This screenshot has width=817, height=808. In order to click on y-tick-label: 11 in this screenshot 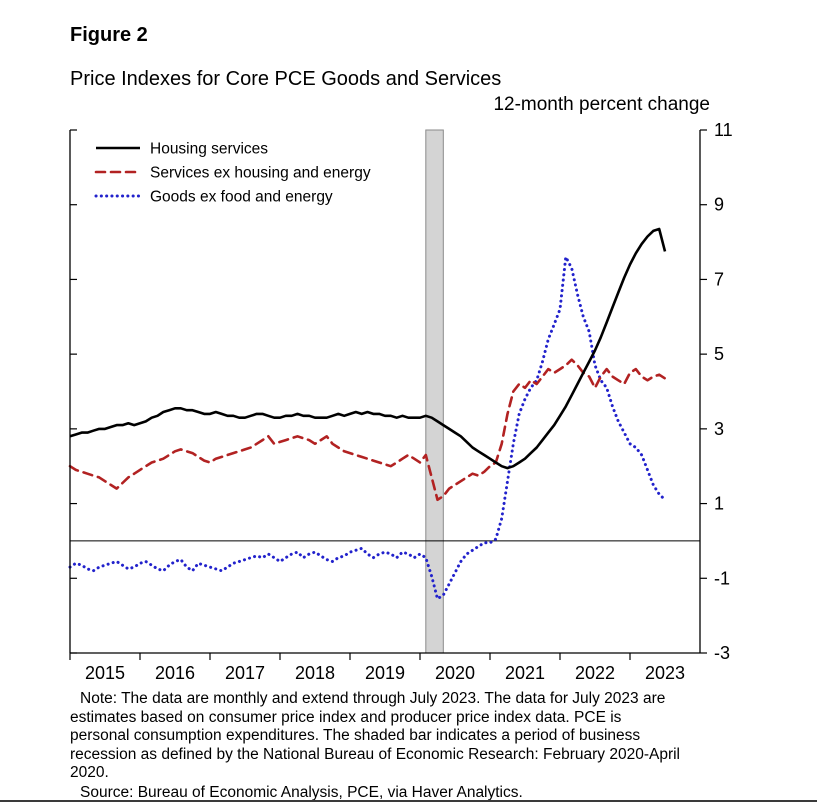, I will do `click(723, 130)`.